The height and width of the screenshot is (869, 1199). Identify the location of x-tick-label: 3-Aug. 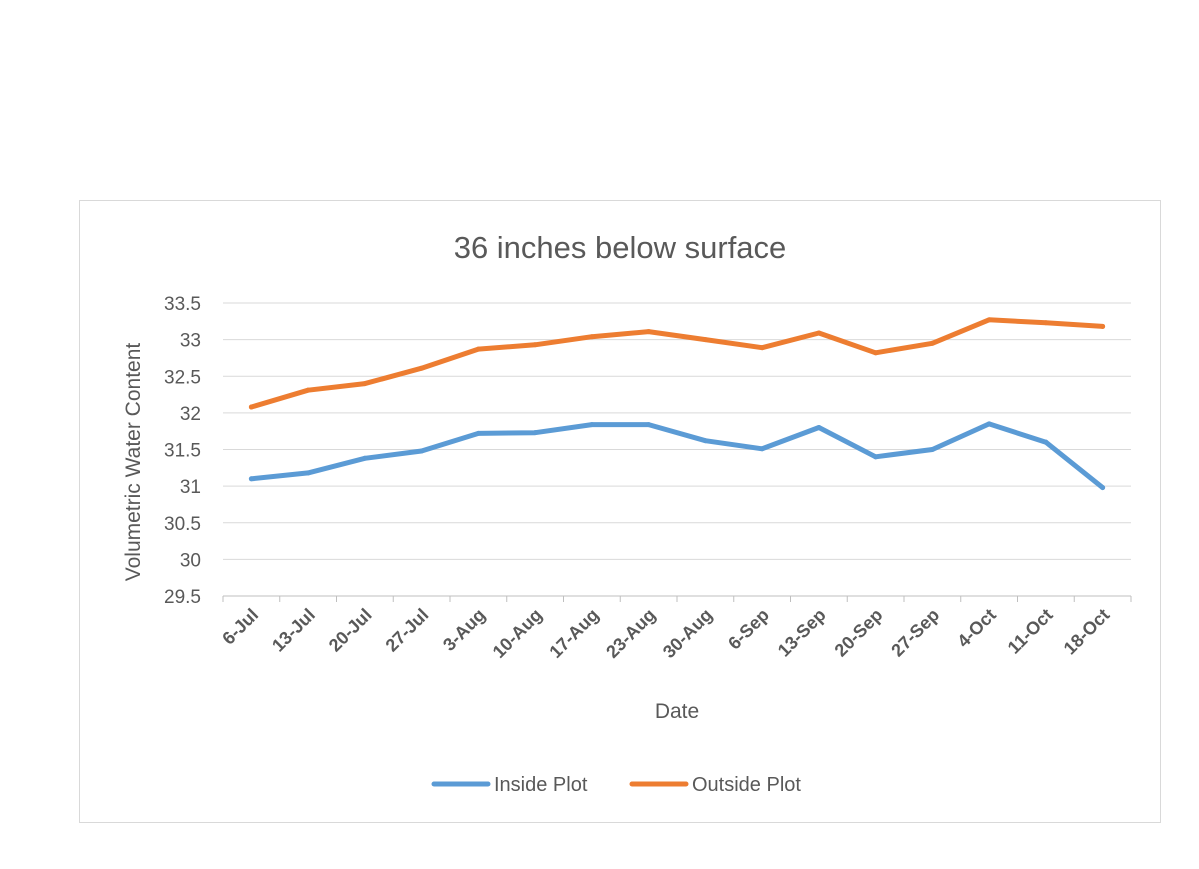
(464, 630).